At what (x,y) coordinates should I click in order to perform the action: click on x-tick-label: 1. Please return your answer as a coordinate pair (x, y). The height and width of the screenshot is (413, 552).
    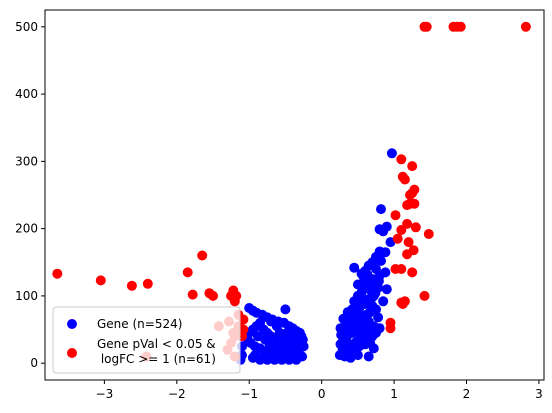
    Looking at the image, I should click on (394, 394).